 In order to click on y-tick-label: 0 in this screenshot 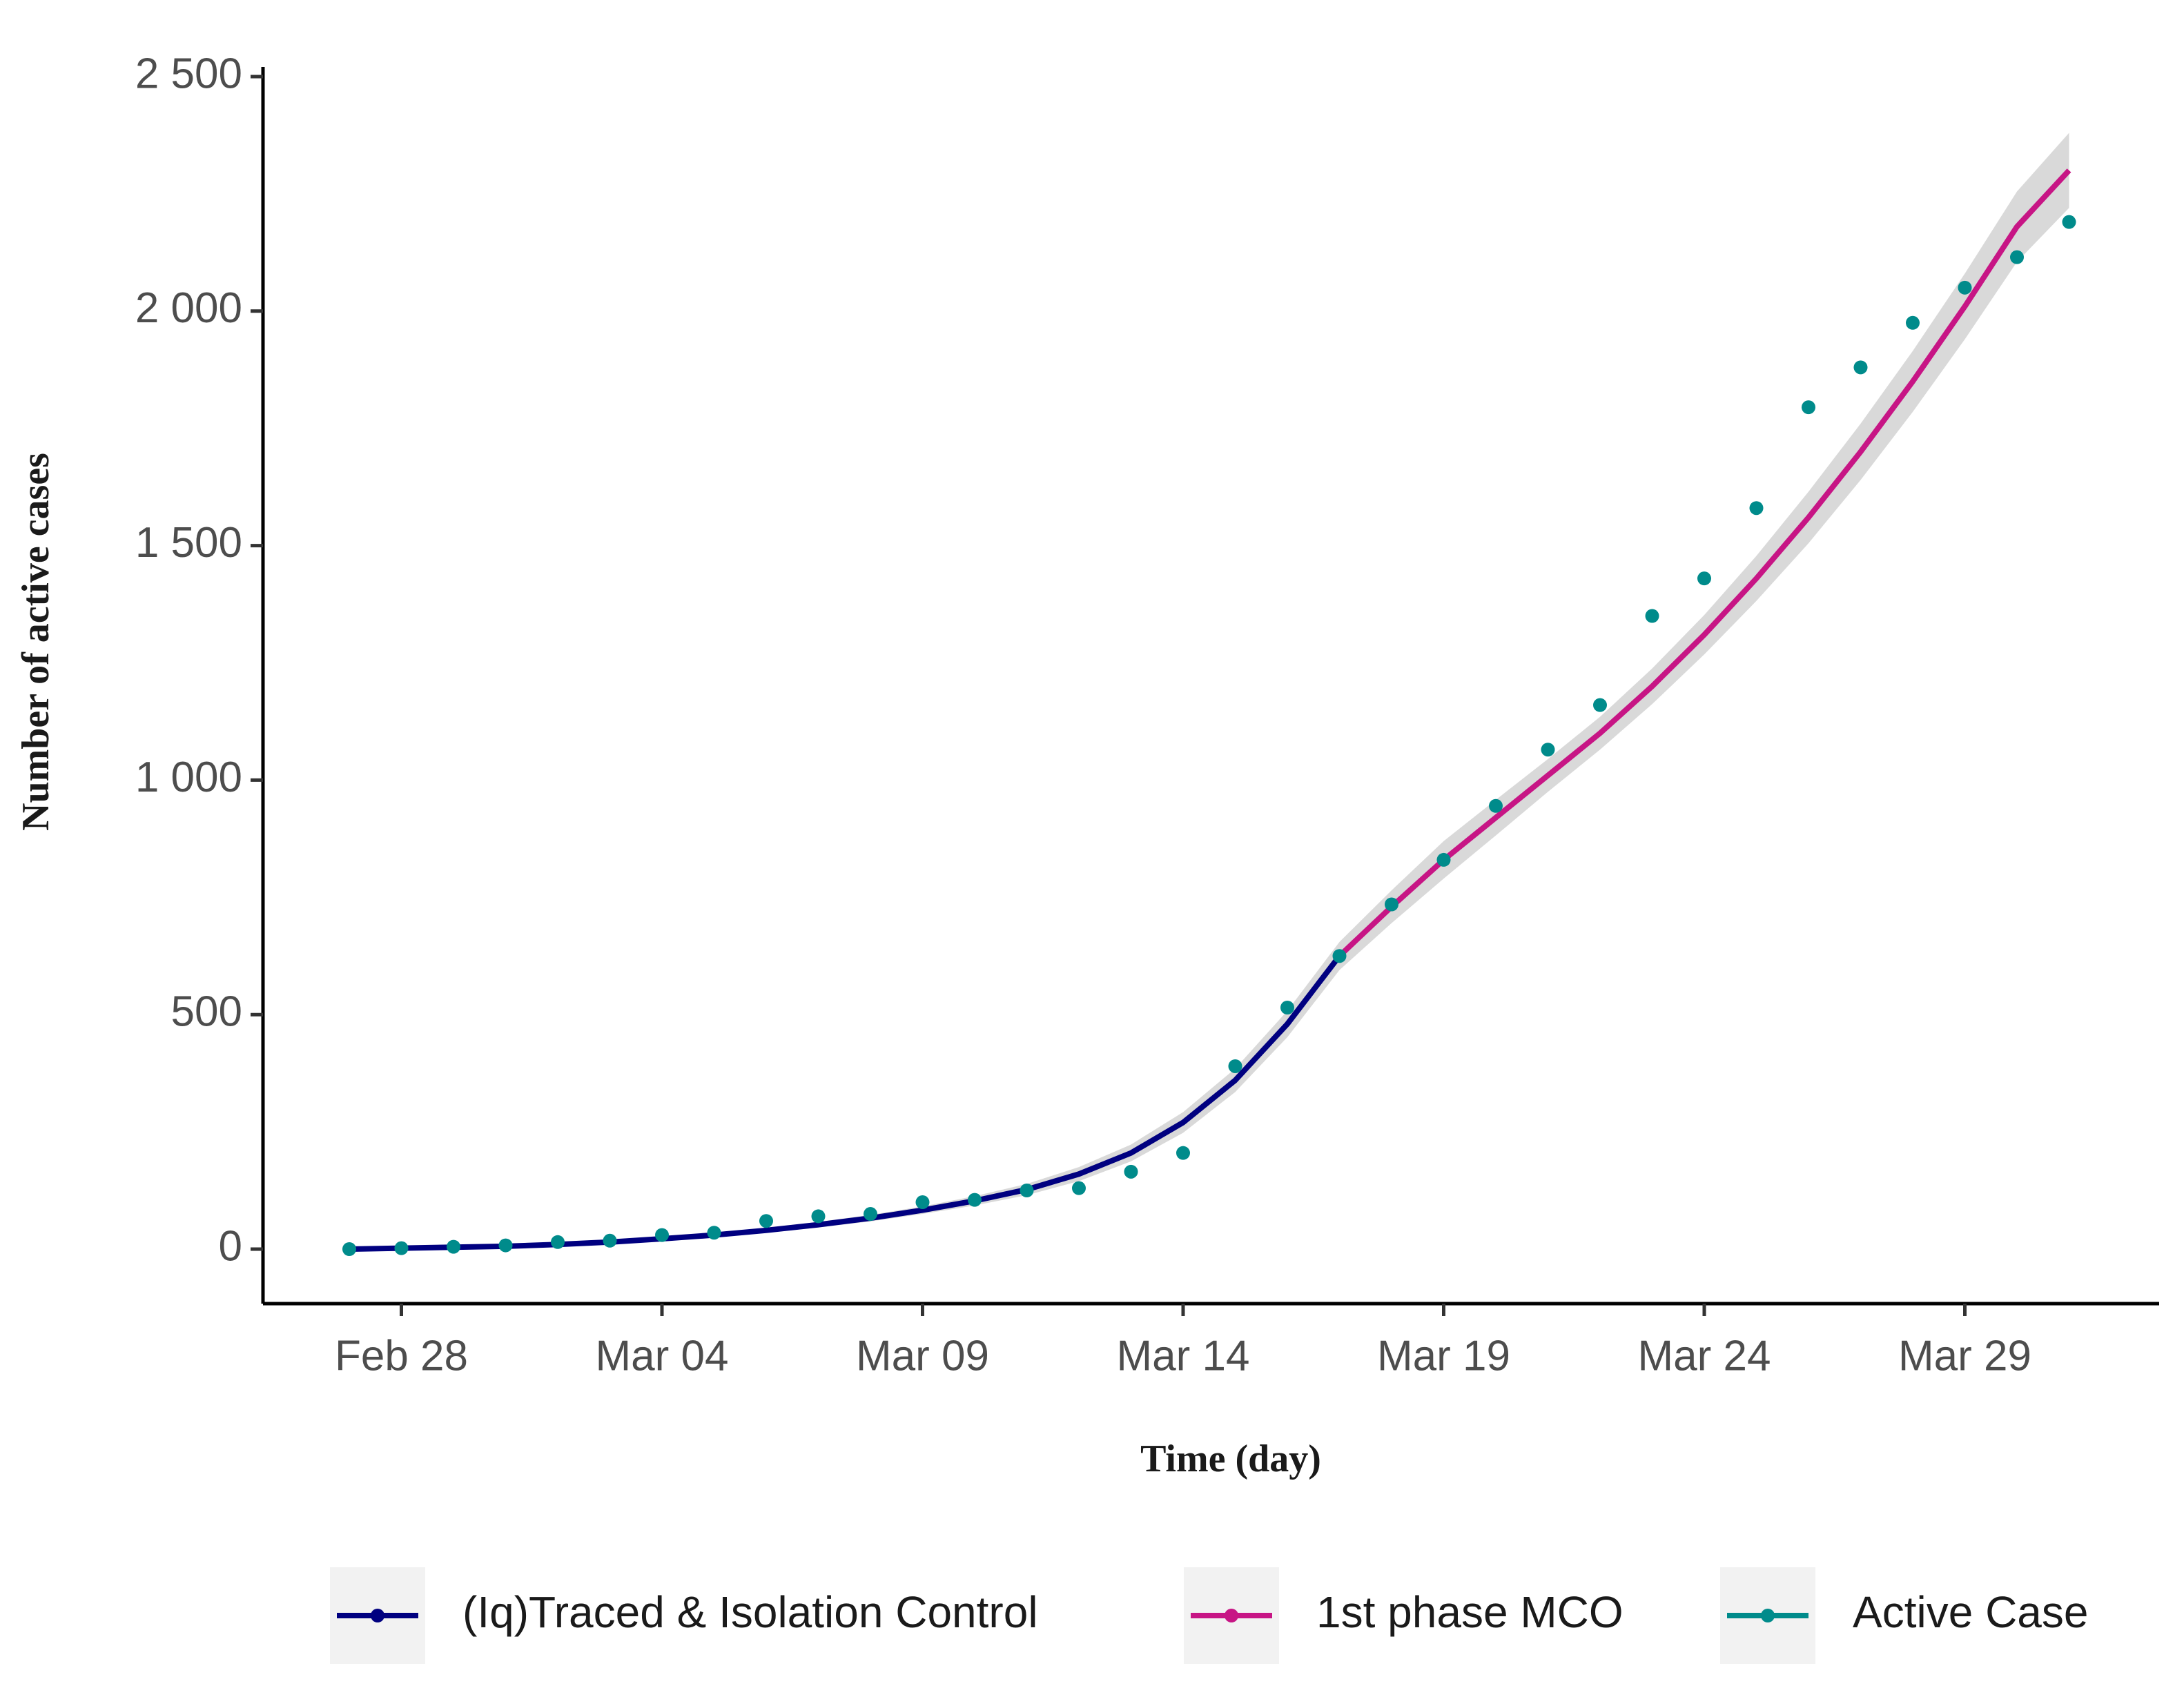, I will do `click(230, 1246)`.